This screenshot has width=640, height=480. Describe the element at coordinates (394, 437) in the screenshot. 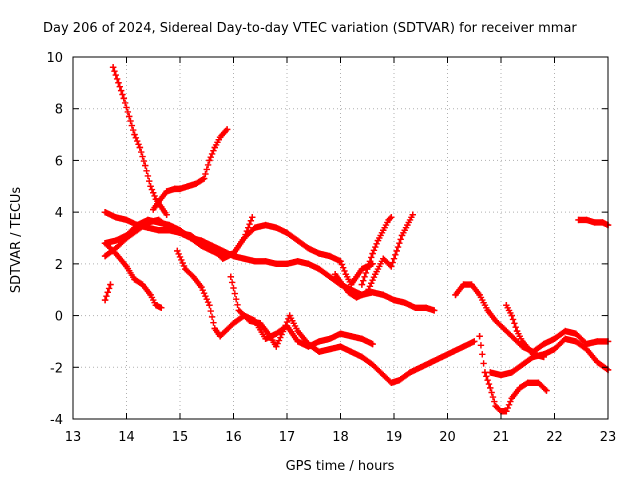

I see `x-tick-label: 19` at that location.